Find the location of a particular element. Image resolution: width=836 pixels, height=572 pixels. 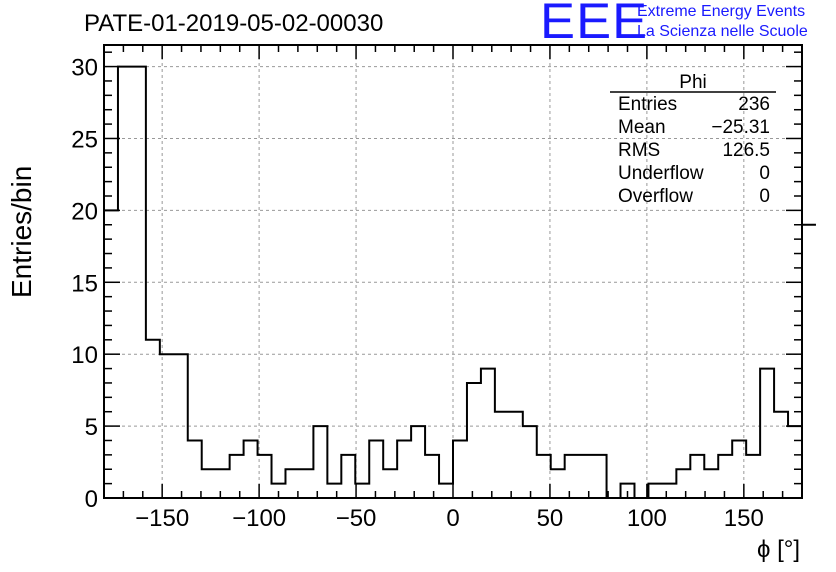

logo-mark: EEE is located at coordinates (594, 24).